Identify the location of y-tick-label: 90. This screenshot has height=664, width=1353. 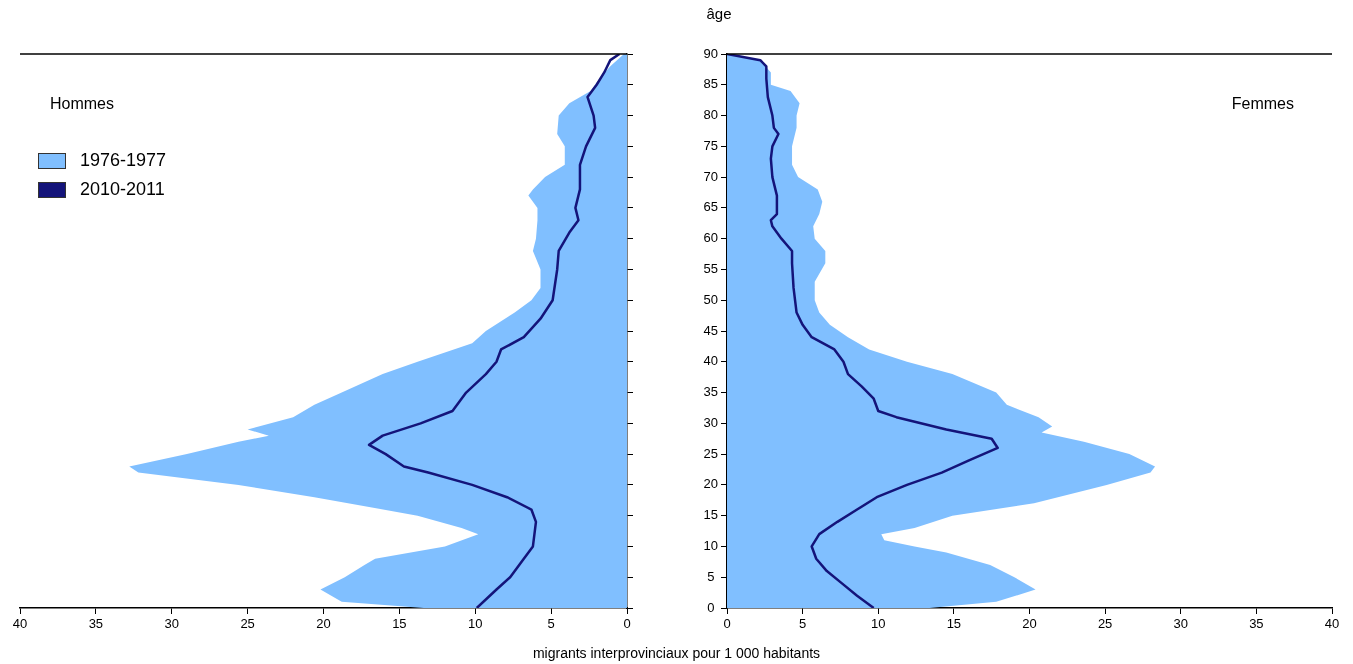
(710, 53).